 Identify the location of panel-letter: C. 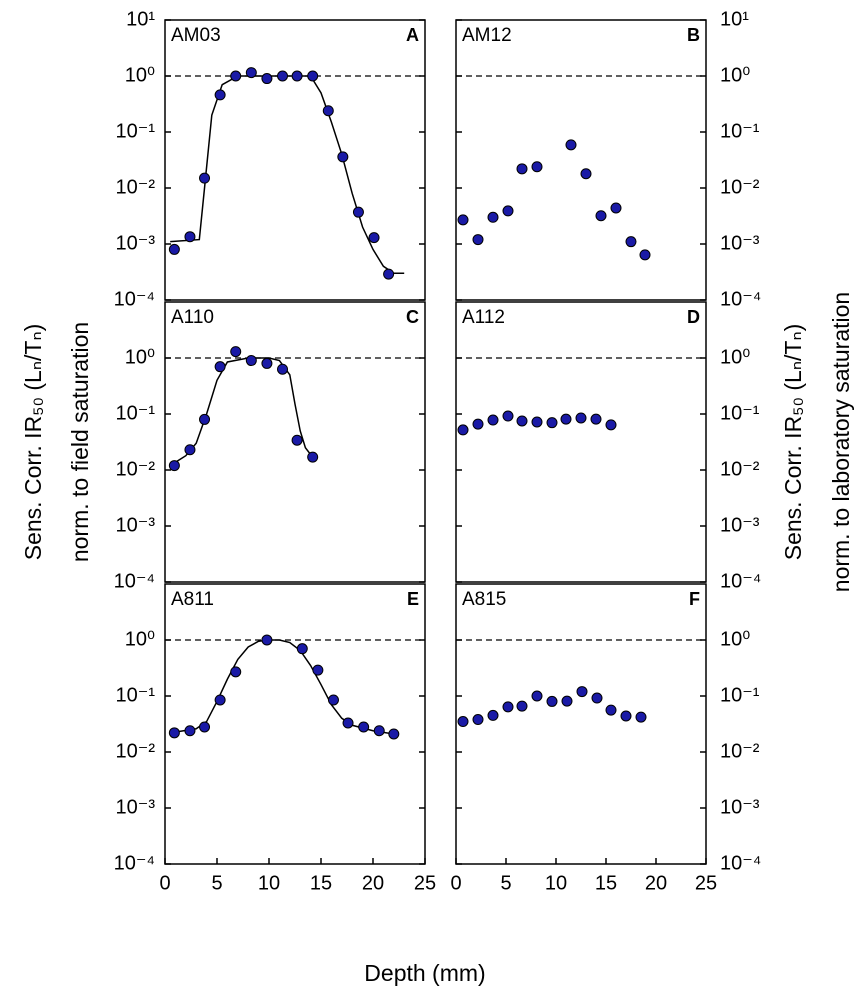
(412, 317).